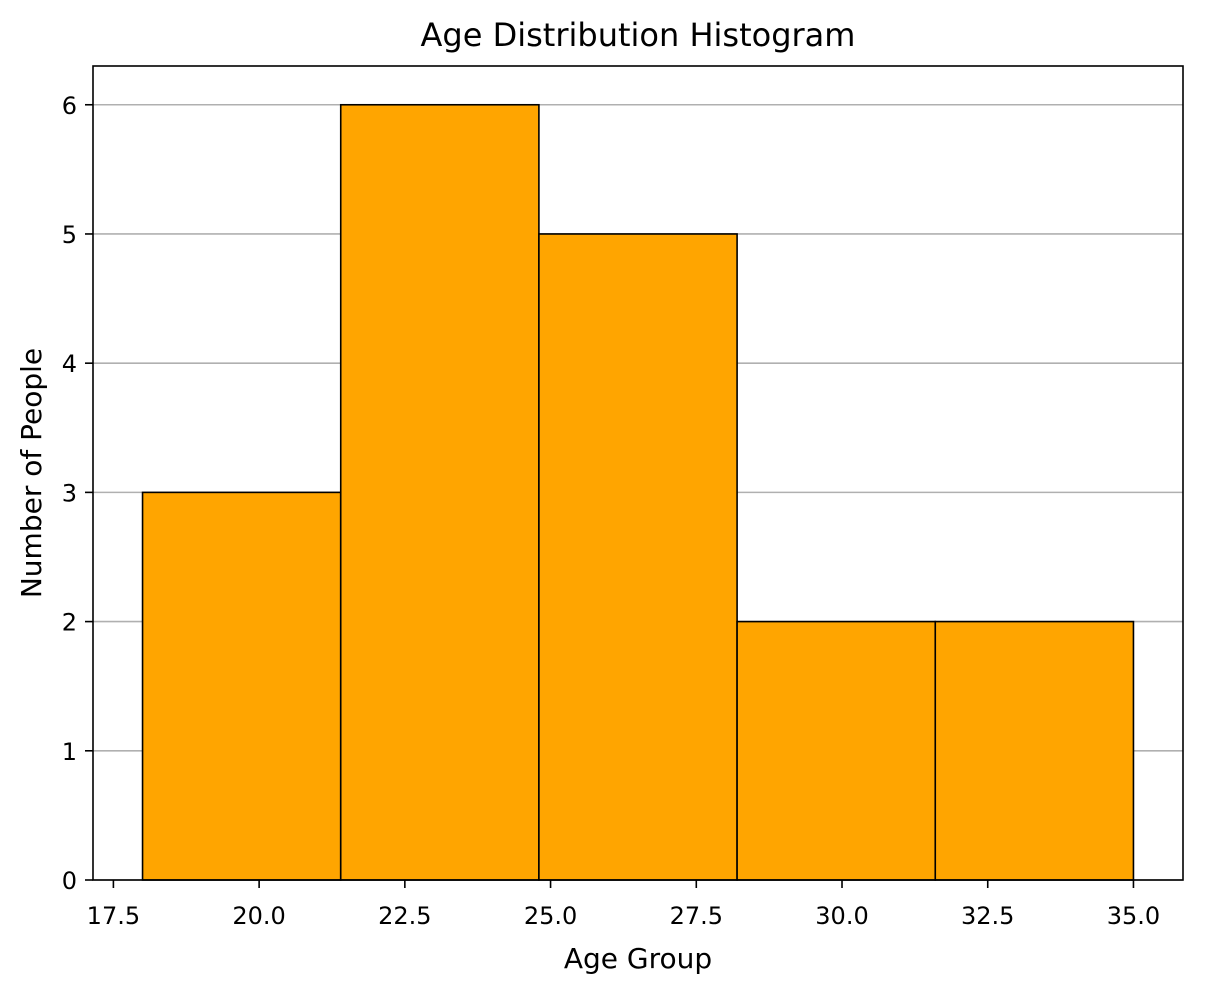  What do you see at coordinates (69, 493) in the screenshot?
I see `y-tick-label: 3` at bounding box center [69, 493].